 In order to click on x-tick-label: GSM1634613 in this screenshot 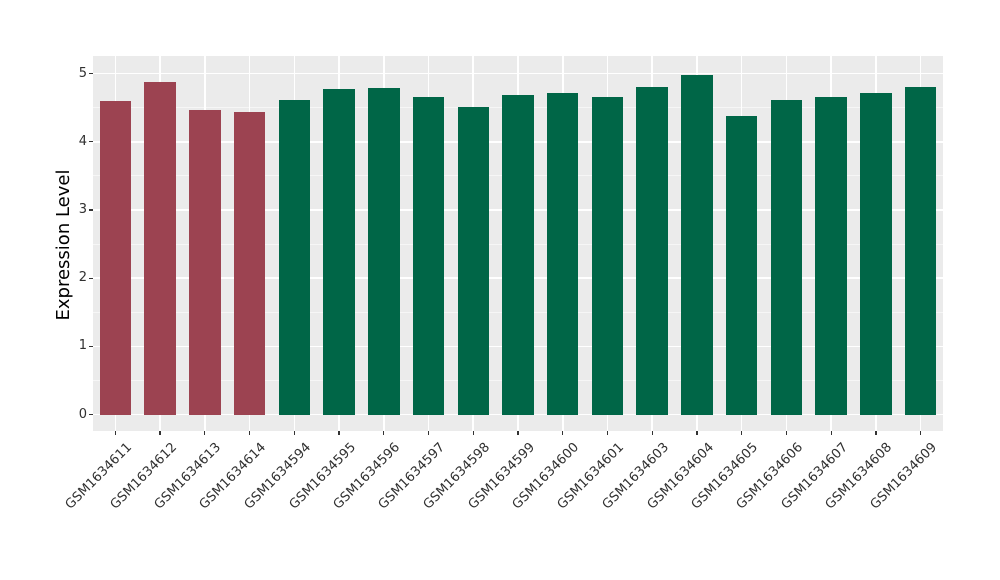, I will do `click(188, 476)`.